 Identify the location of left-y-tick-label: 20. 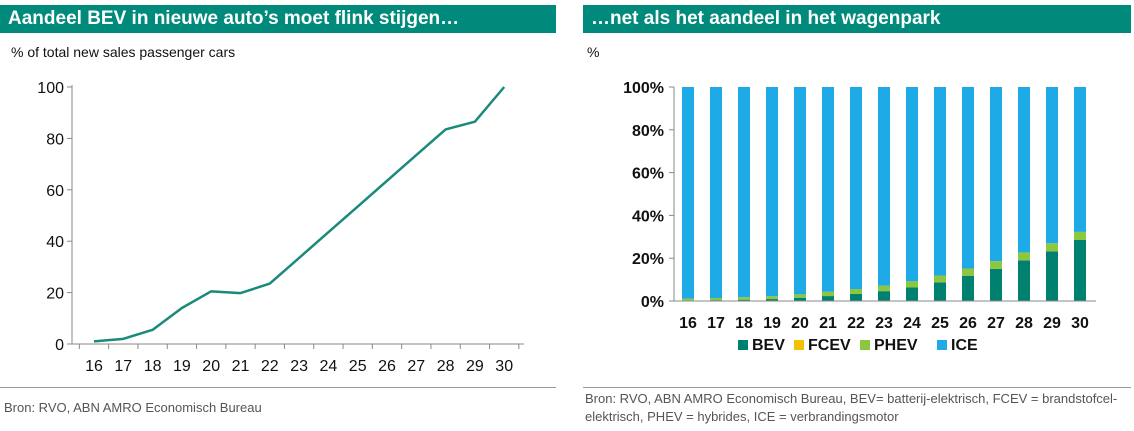
(55, 294).